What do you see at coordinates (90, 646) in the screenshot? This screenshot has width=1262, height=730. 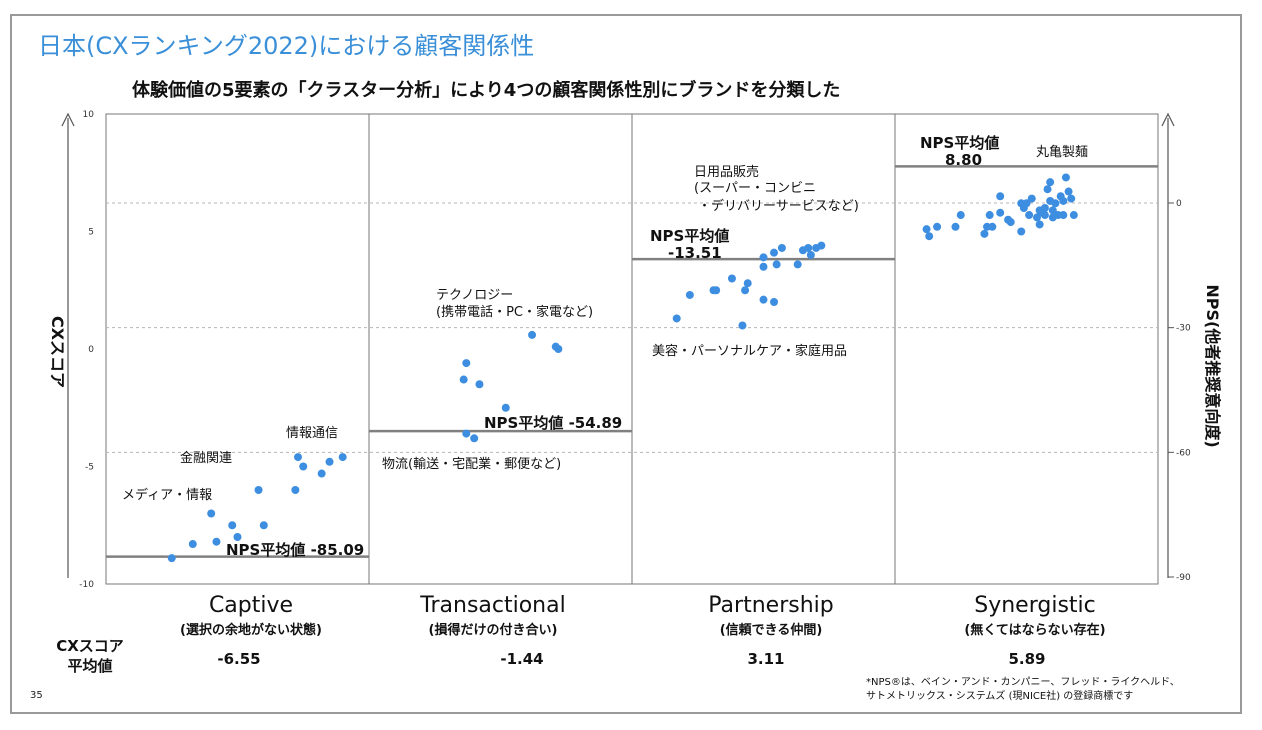 I see `cx-avg-row-label-1: CXスコア` at bounding box center [90, 646].